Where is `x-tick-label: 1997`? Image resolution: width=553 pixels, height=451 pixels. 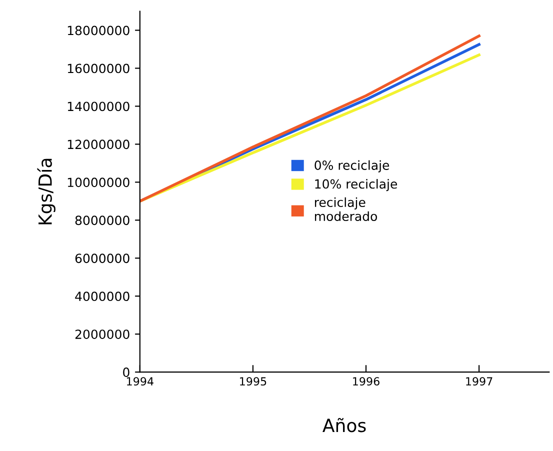 x-tick-label: 1997 is located at coordinates (479, 381).